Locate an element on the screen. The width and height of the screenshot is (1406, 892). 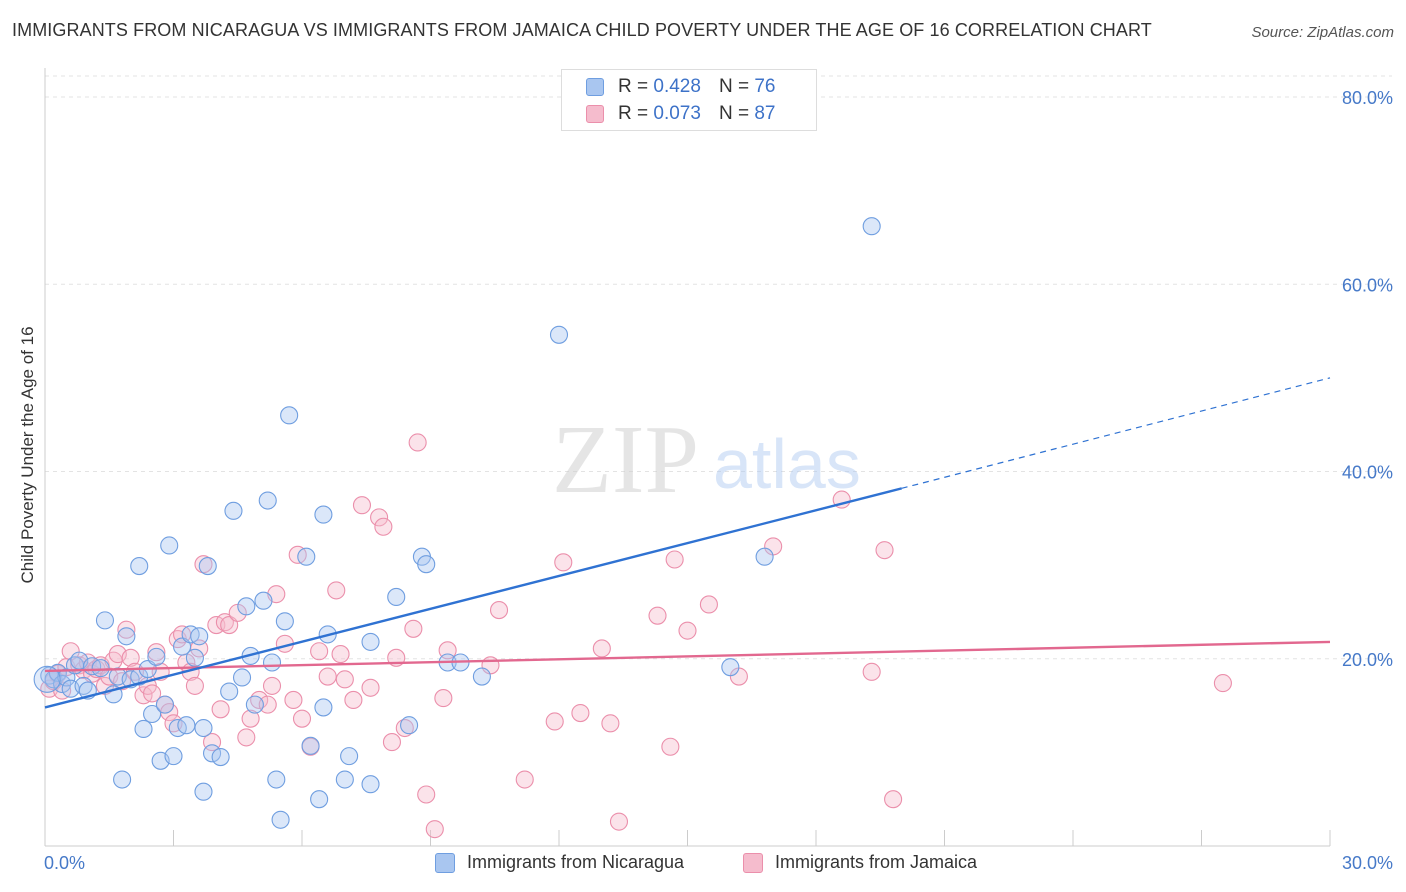
legend-n-value-jamaica: 87 is located at coordinates (765, 113).